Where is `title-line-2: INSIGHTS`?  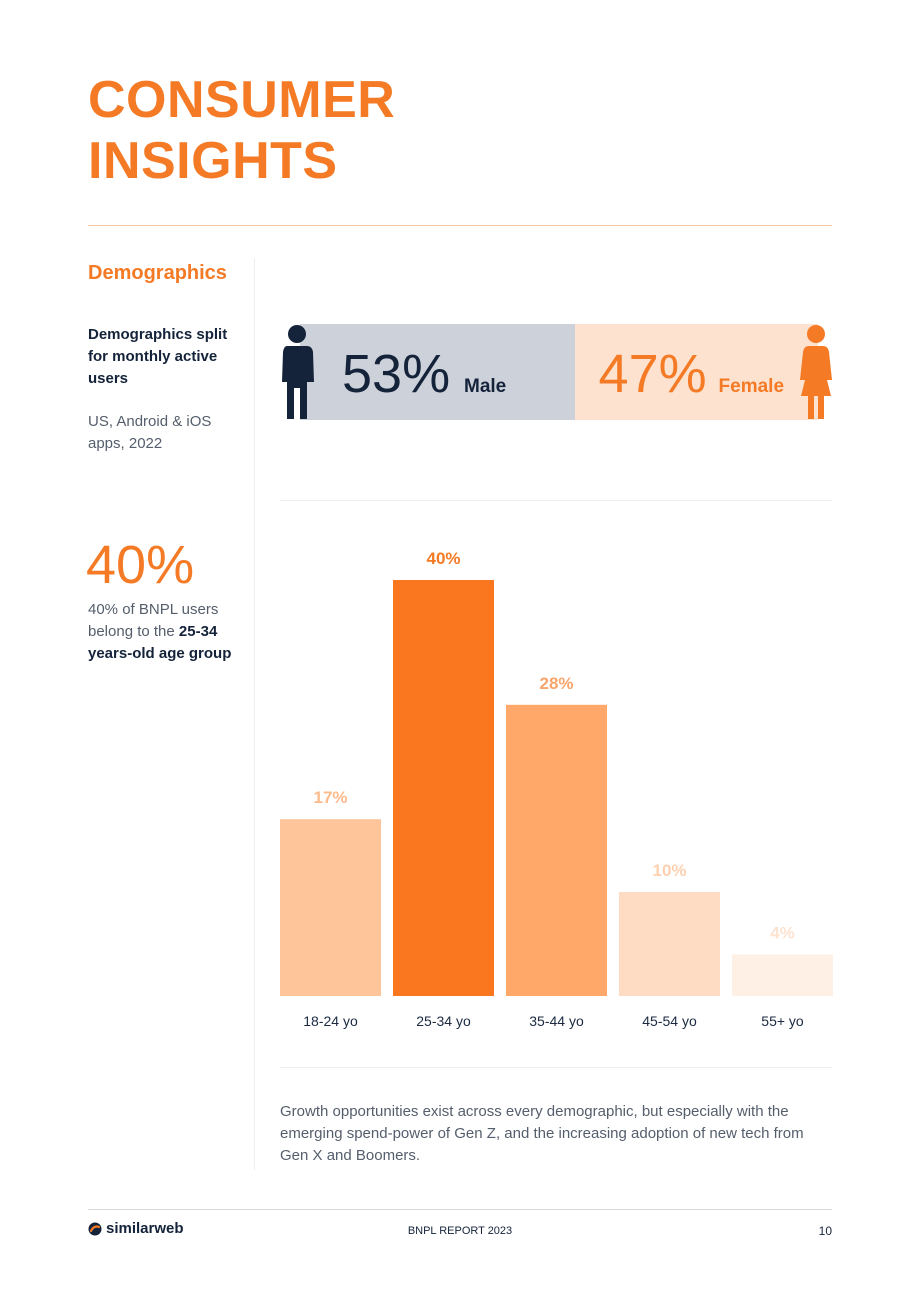
title-line-2: INSIGHTS is located at coordinates (213, 161).